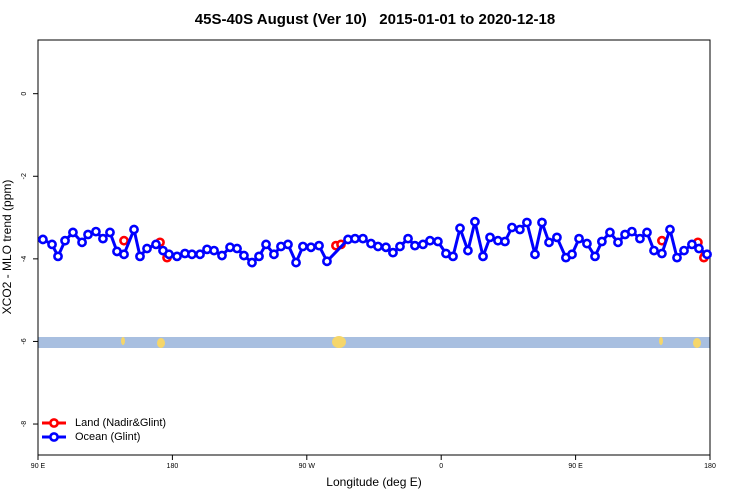 Image resolution: width=750 pixels, height=500 pixels. I want to click on x-tick-label: 90 W, so click(307, 466).